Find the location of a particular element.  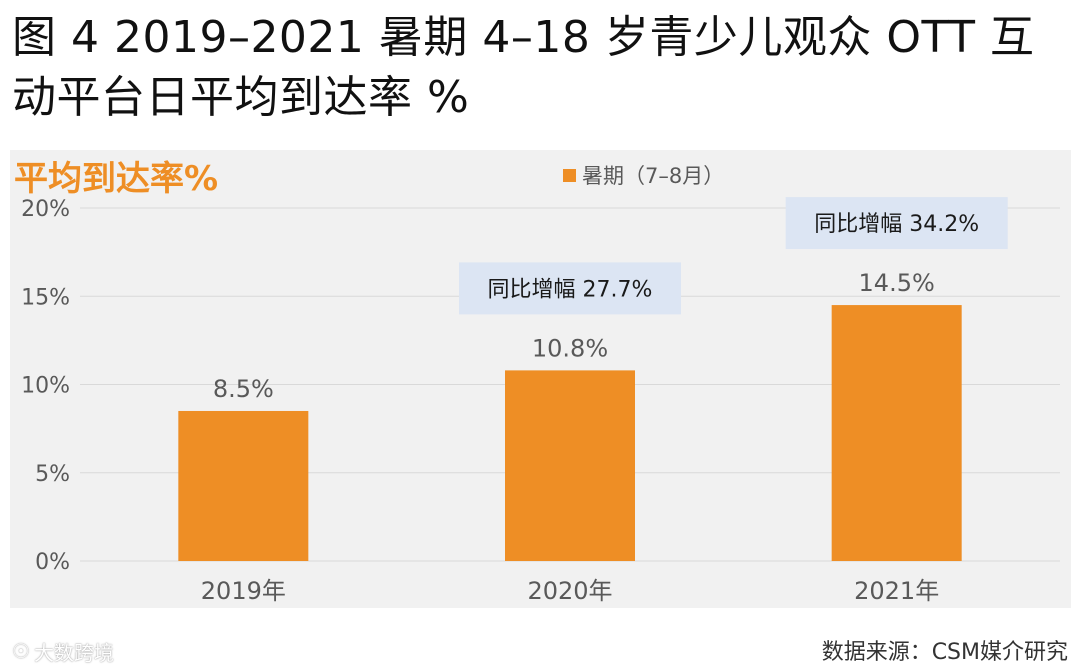

x-tick-label: 2020年 is located at coordinates (569, 591).